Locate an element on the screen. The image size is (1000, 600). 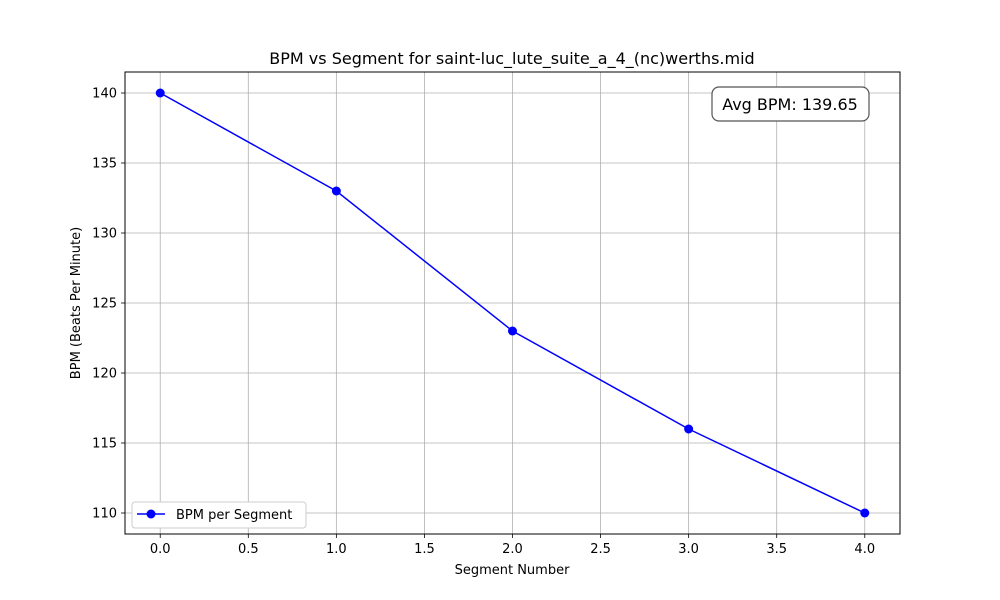
x-tick-label: 1.0 is located at coordinates (336, 549).